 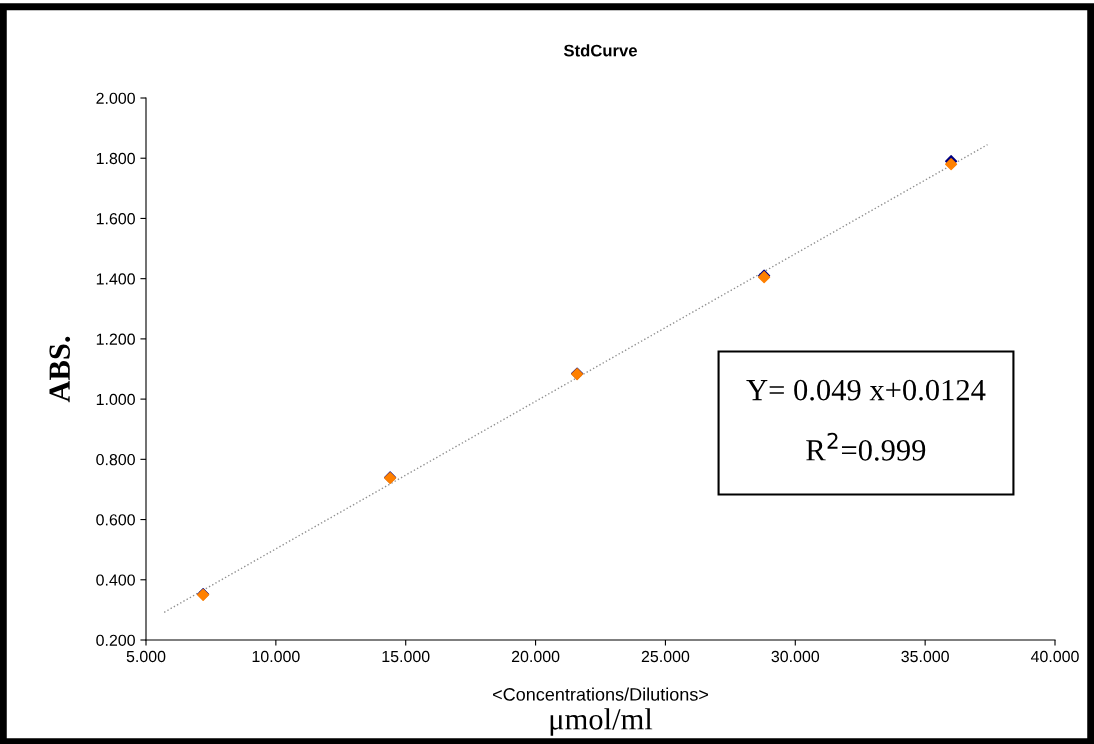 I want to click on y-tick-label: 0.200, so click(x=115, y=640).